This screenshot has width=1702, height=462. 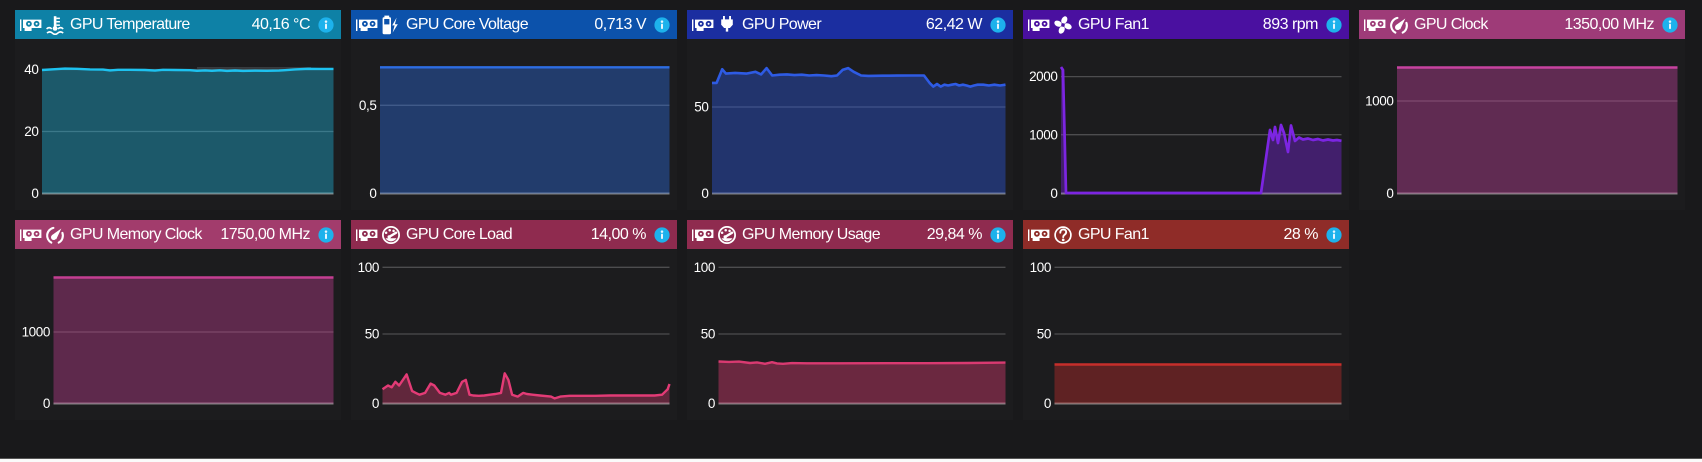 I want to click on svg-text: 20, so click(x=31, y=131).